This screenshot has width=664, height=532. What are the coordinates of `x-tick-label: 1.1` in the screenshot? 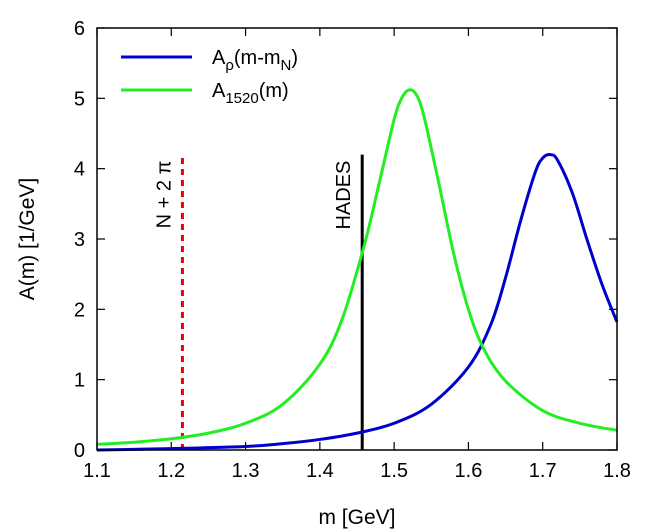 It's located at (97, 471).